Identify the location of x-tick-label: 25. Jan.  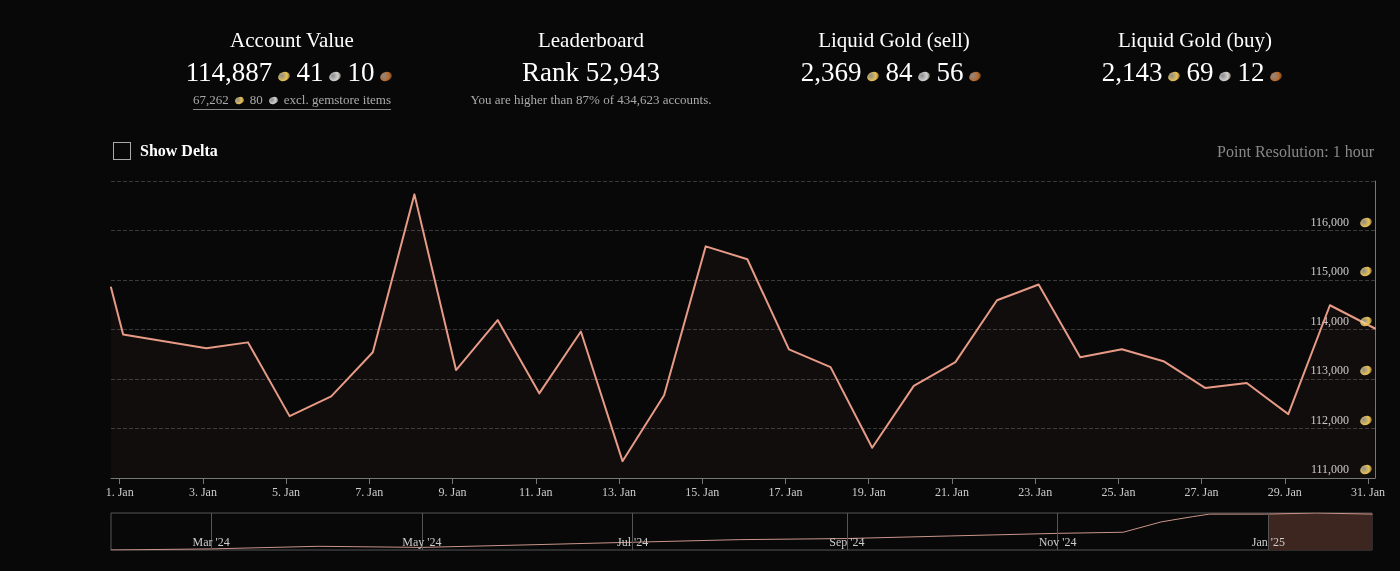
(1118, 492).